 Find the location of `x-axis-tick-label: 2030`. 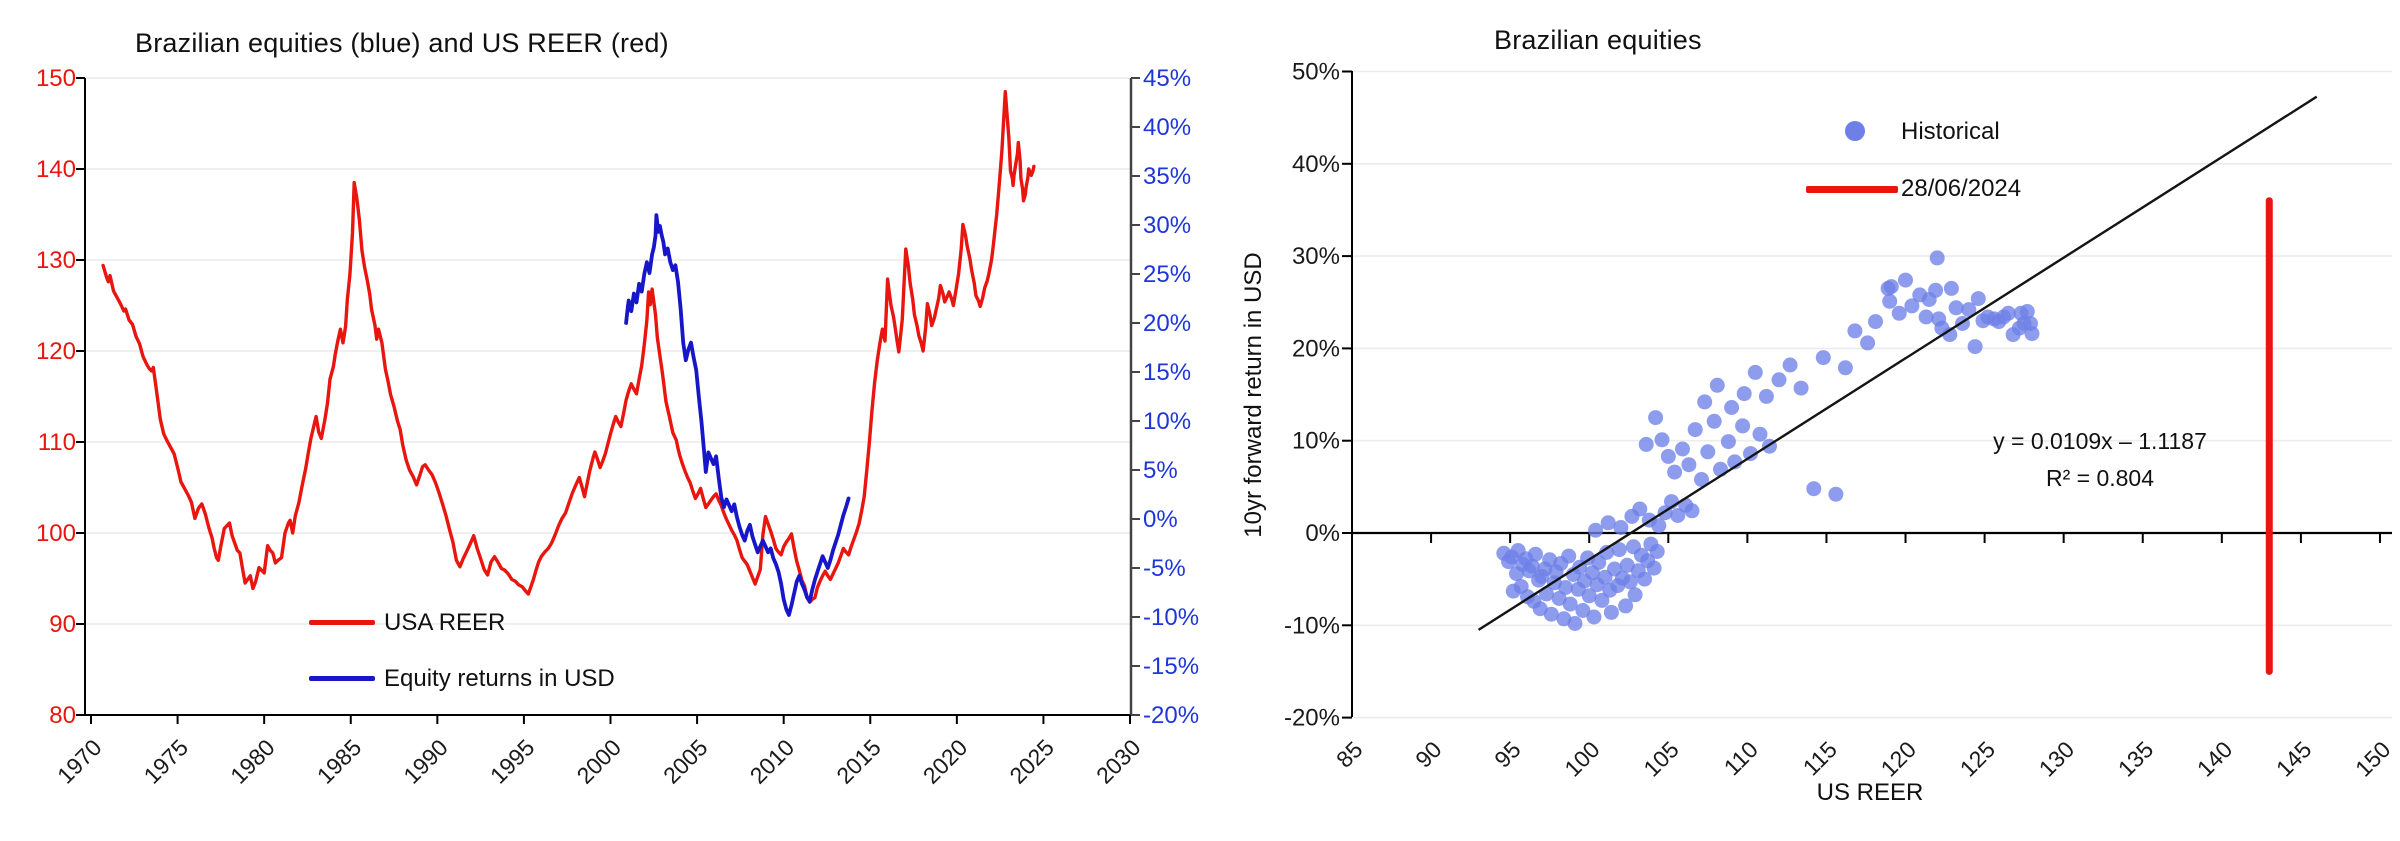

x-axis-tick-label: 2030 is located at coordinates (1118, 761).